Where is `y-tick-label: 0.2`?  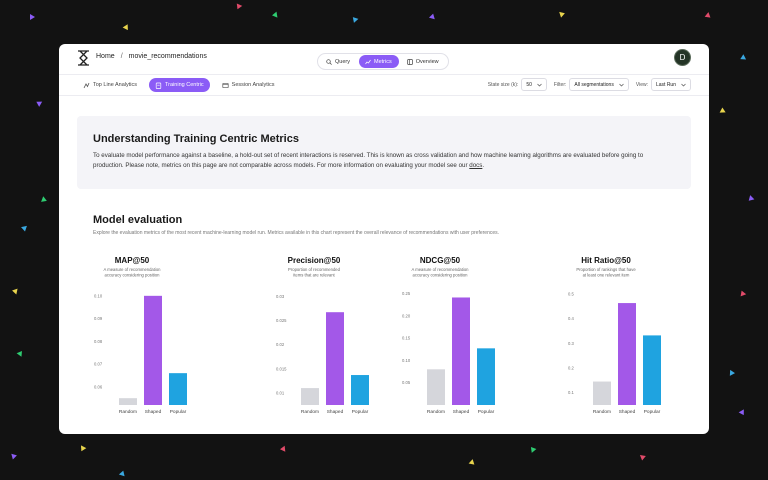 y-tick-label: 0.2 is located at coordinates (571, 367).